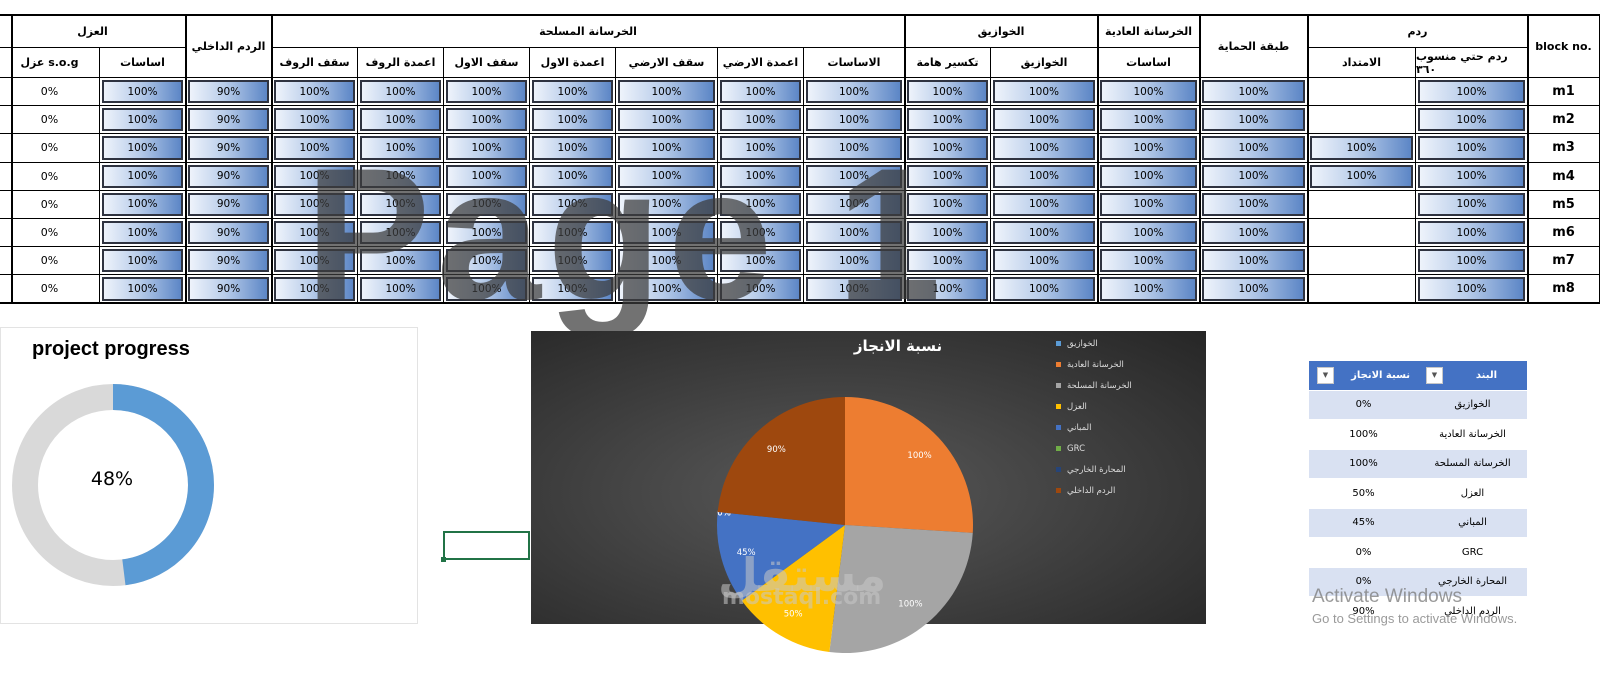 This screenshot has height=675, width=1600. I want to click on item-cell: الخوازيق, so click(1472, 404).